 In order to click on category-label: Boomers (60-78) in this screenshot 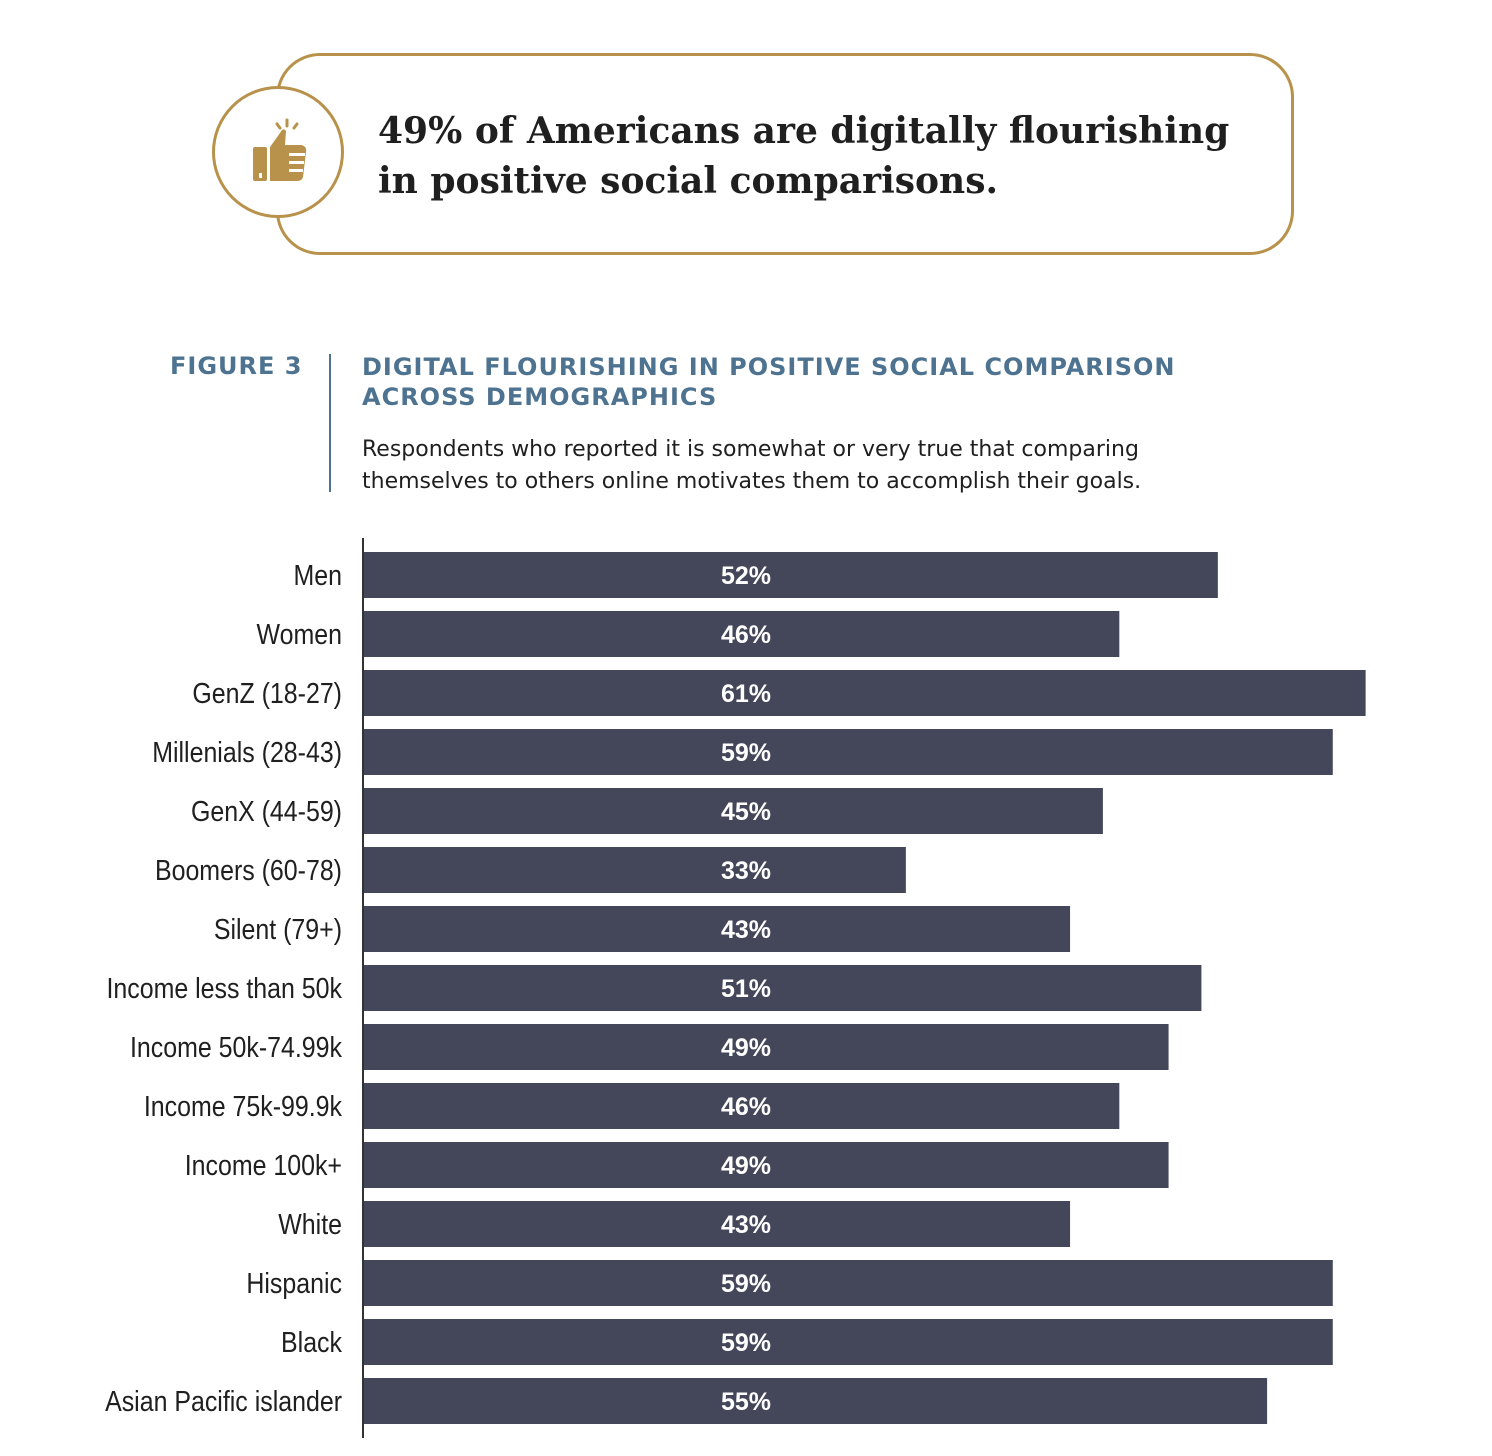, I will do `click(248, 870)`.